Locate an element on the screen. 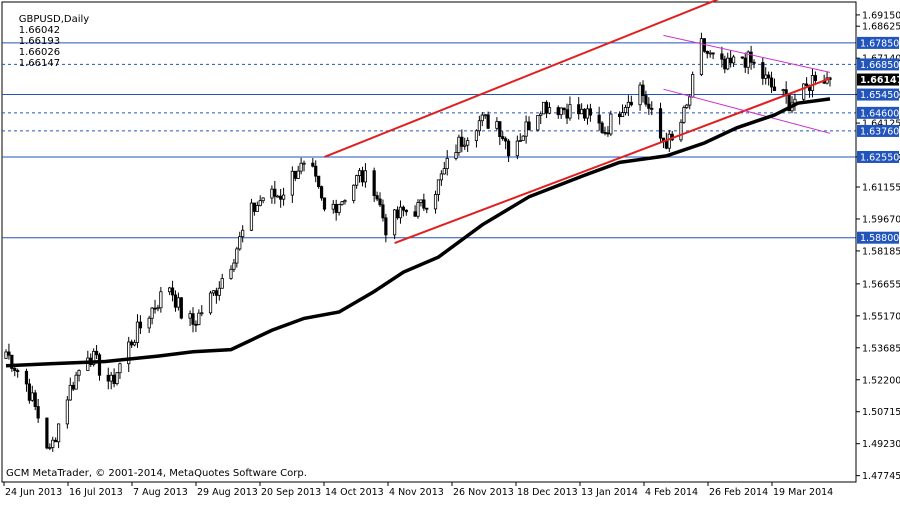  y-tick-label: 1.68625 is located at coordinates (881, 27).